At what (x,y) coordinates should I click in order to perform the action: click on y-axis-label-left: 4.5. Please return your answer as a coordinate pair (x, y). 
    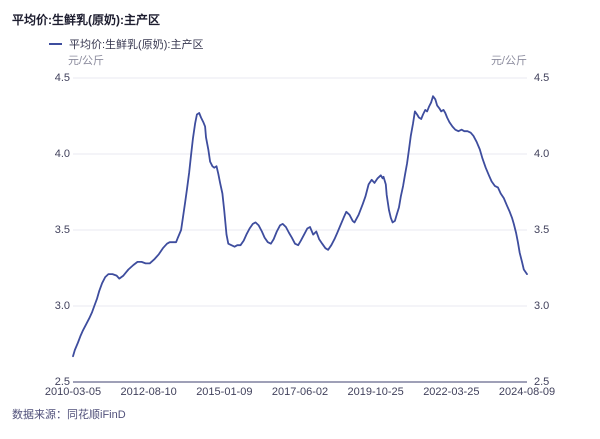
    Looking at the image, I should click on (62, 78).